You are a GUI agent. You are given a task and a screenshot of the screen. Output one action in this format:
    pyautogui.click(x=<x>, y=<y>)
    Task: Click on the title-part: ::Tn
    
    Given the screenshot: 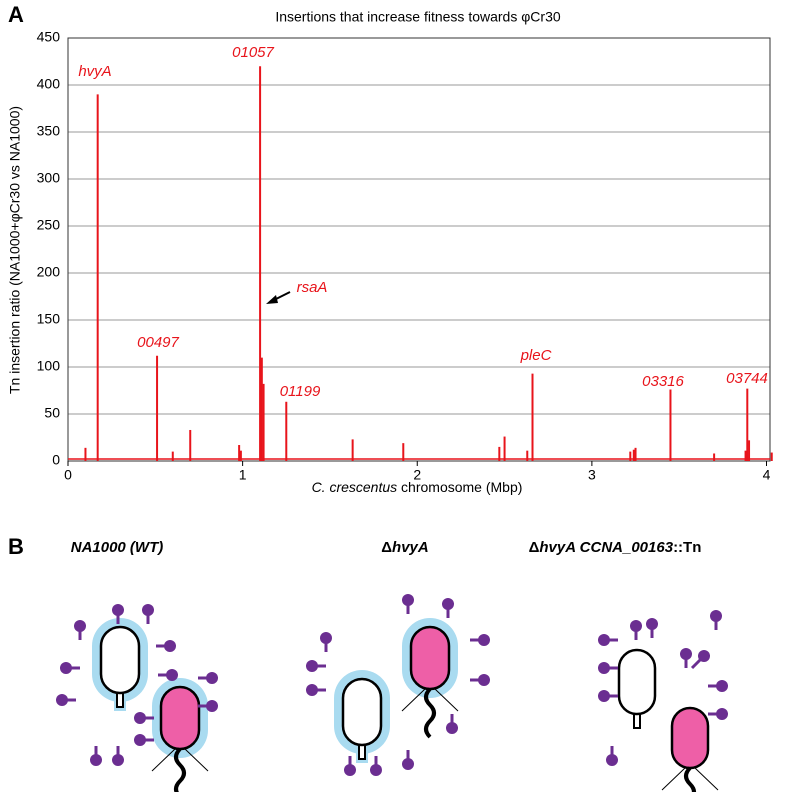 What is the action you would take?
    pyautogui.click(x=687, y=547)
    